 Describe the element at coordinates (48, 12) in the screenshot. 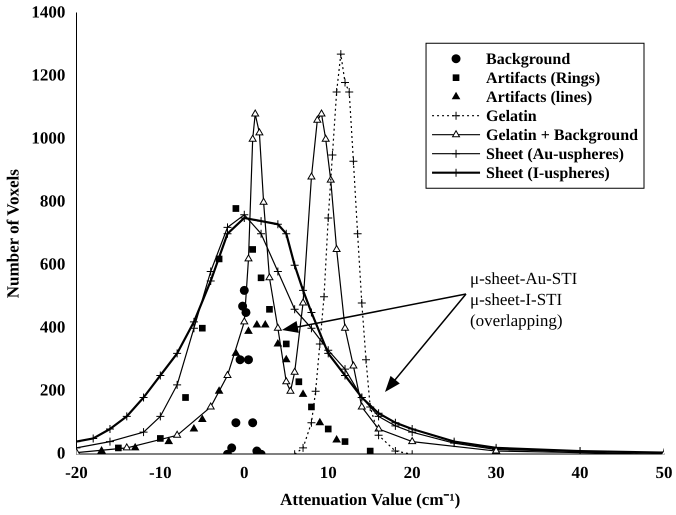

I see `y-tick-label: 1400` at that location.